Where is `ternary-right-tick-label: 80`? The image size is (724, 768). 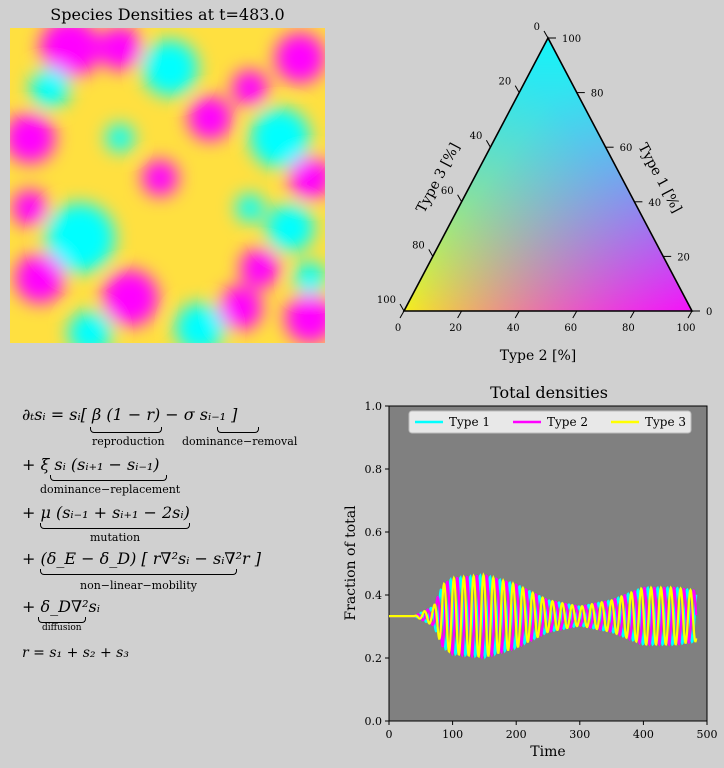 ternary-right-tick-label: 80 is located at coordinates (597, 94).